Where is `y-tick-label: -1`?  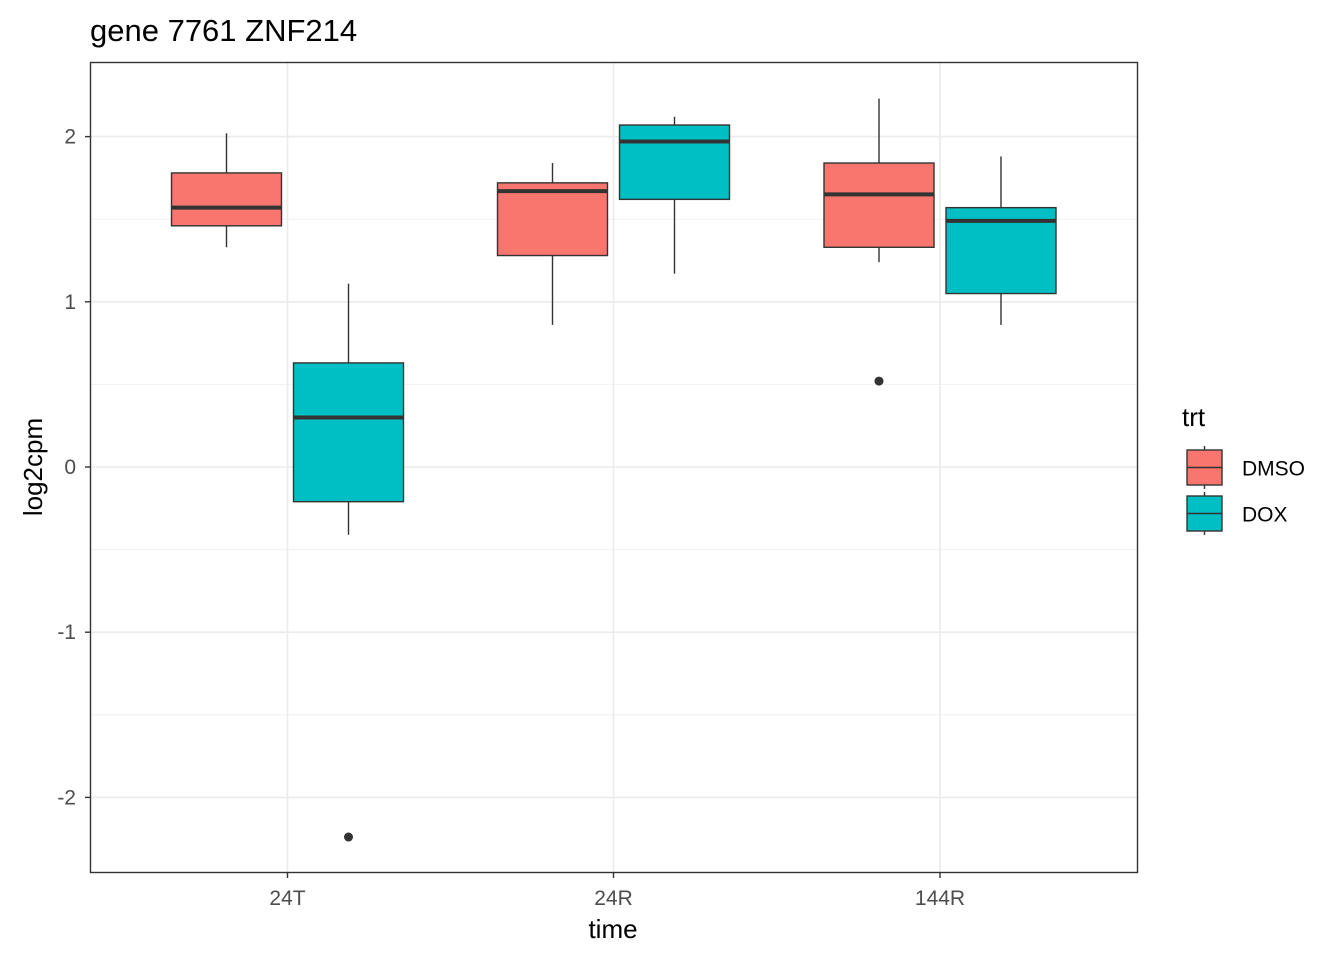 y-tick-label: -1 is located at coordinates (66, 632).